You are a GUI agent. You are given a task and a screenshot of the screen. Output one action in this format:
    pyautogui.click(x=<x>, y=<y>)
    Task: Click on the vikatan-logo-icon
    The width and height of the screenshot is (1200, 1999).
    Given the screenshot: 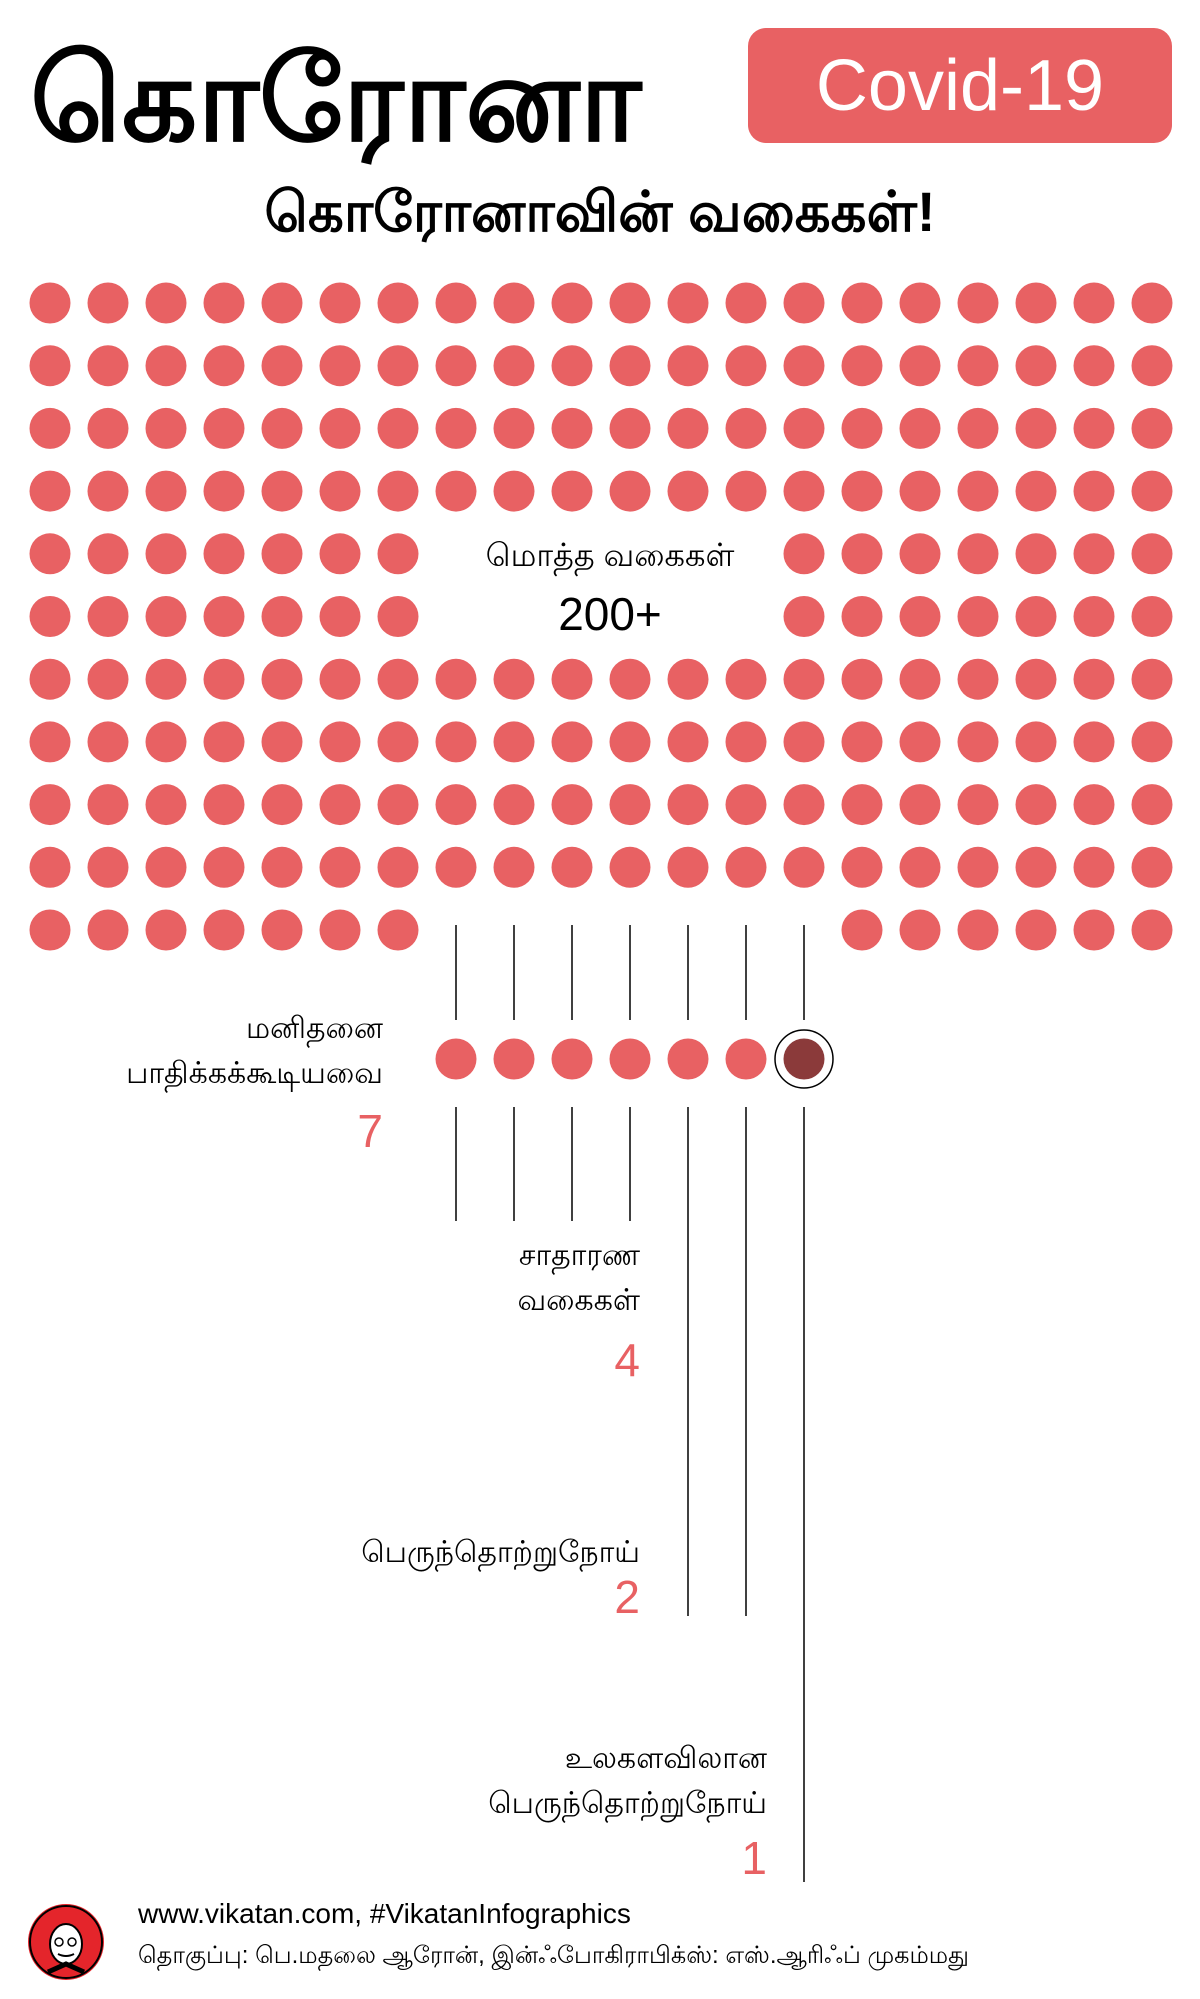 What is the action you would take?
    pyautogui.click(x=66, y=1942)
    